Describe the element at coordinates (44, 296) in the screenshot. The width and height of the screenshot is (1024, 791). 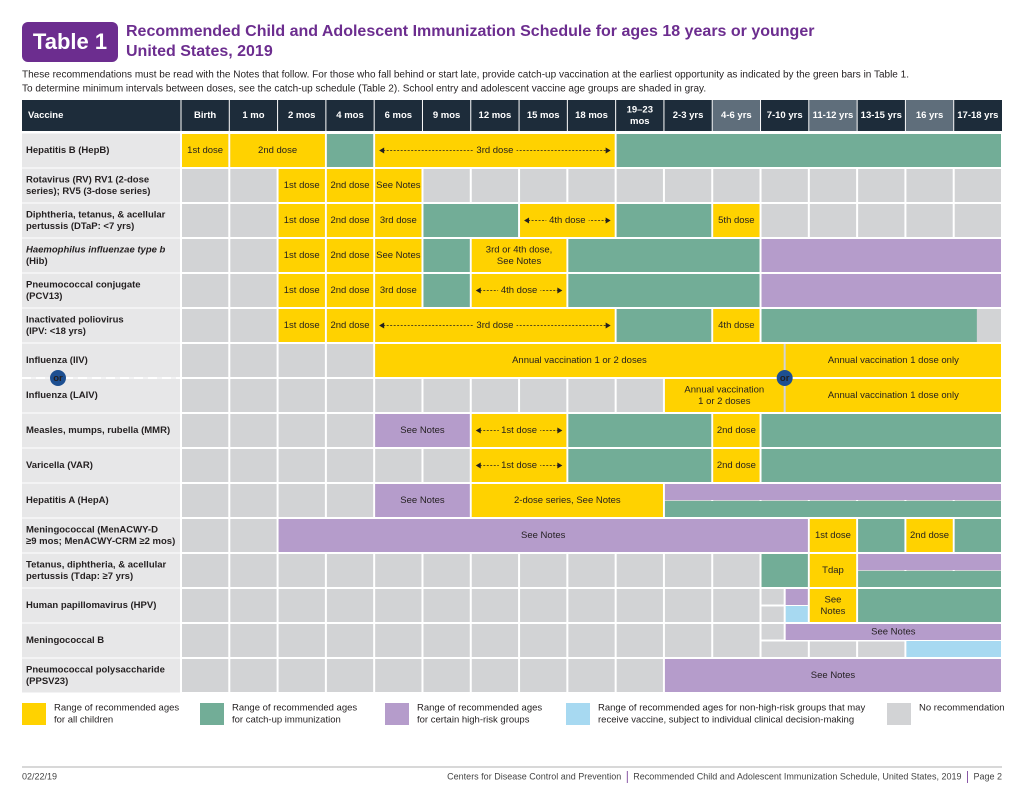
I see `vaccine-name: (PCV13)` at that location.